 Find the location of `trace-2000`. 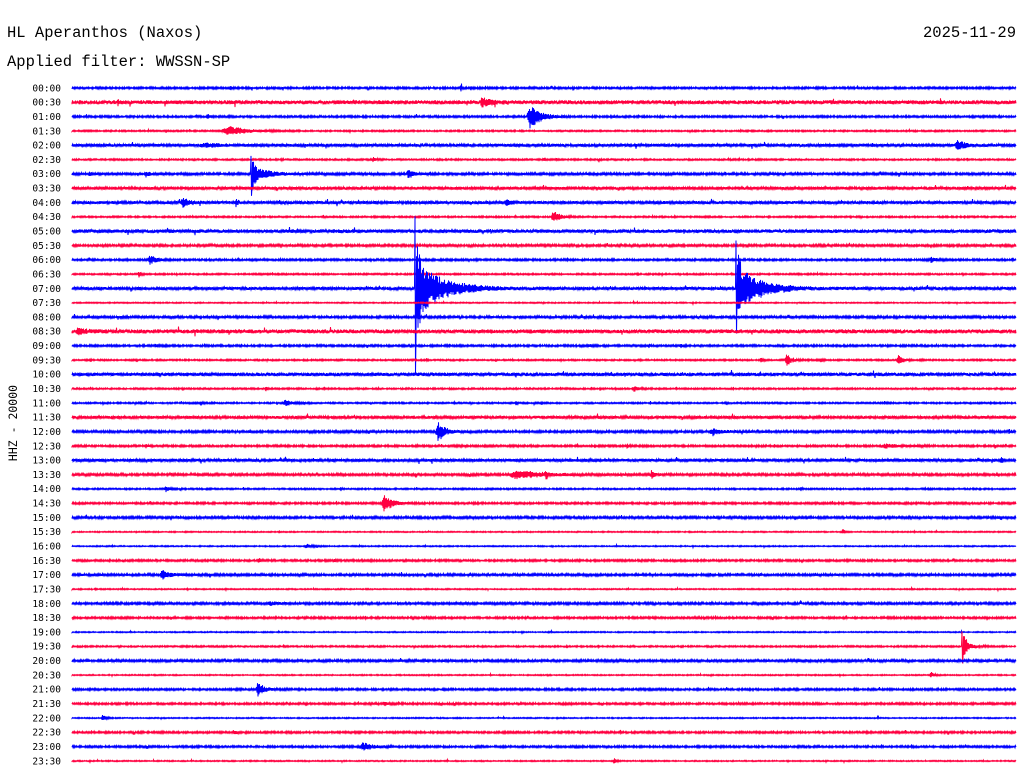

trace-2000 is located at coordinates (544, 661).